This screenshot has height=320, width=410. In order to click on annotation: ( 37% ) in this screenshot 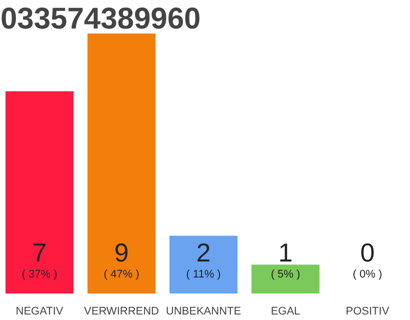, I will do `click(40, 274)`.